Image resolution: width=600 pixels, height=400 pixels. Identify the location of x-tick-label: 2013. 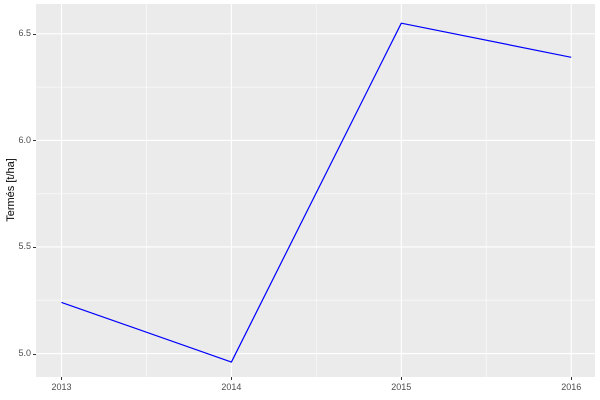
(61, 387).